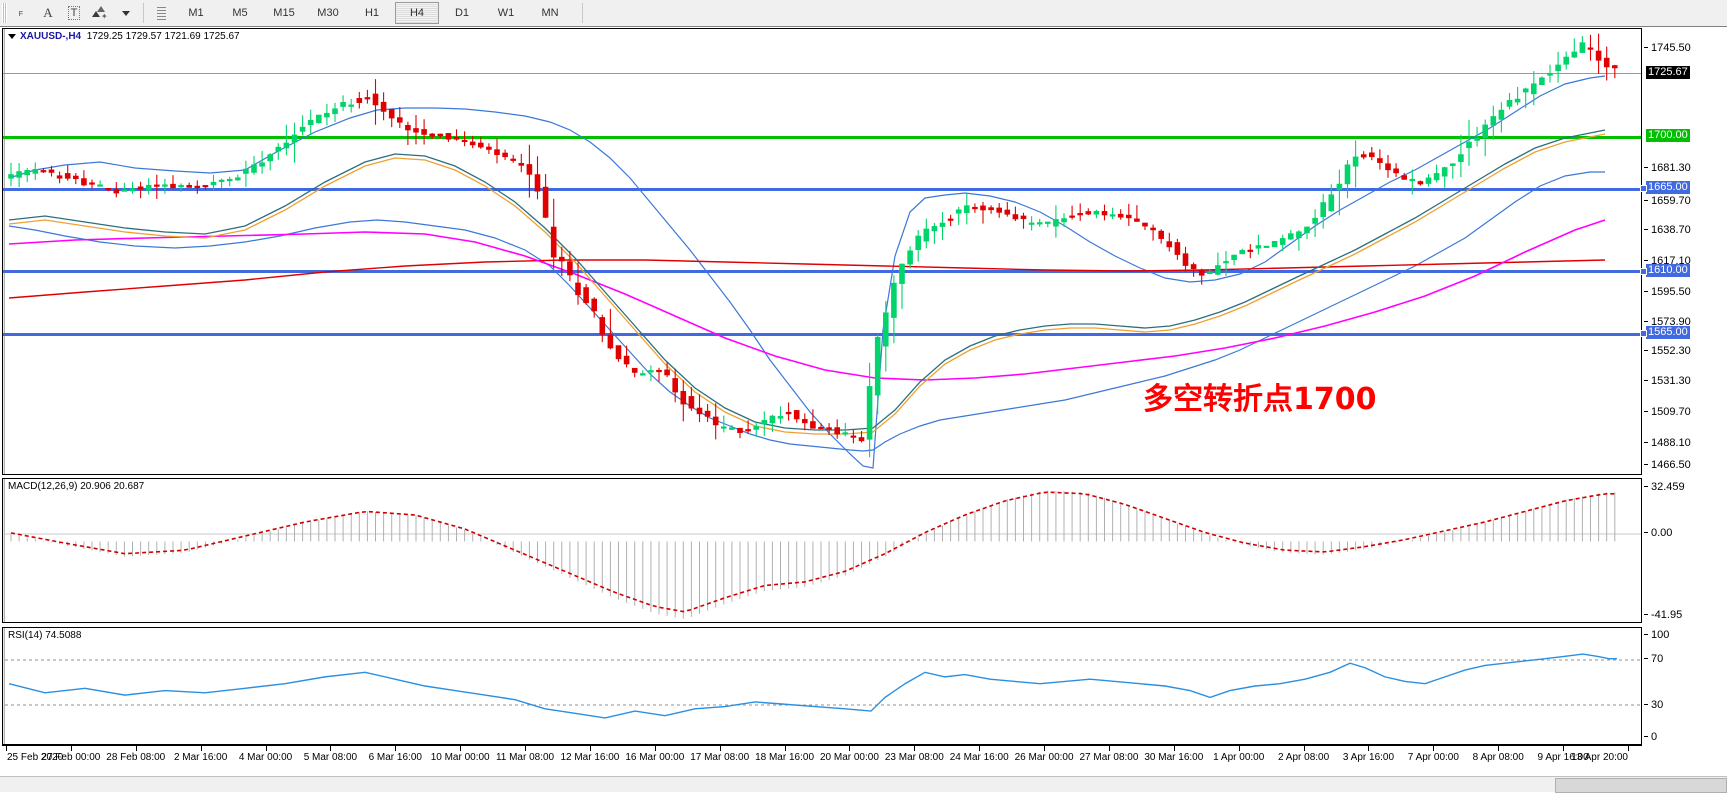  Describe the element at coordinates (126, 13) in the screenshot. I see `chevron-down-icon` at that location.